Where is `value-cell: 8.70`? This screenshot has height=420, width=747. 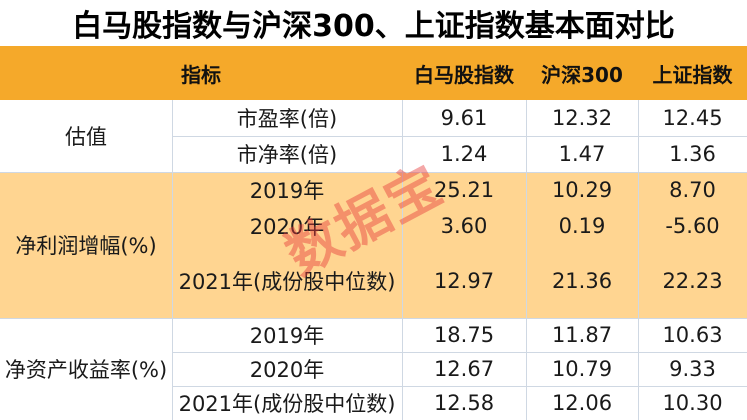 value-cell: 8.70 is located at coordinates (692, 190).